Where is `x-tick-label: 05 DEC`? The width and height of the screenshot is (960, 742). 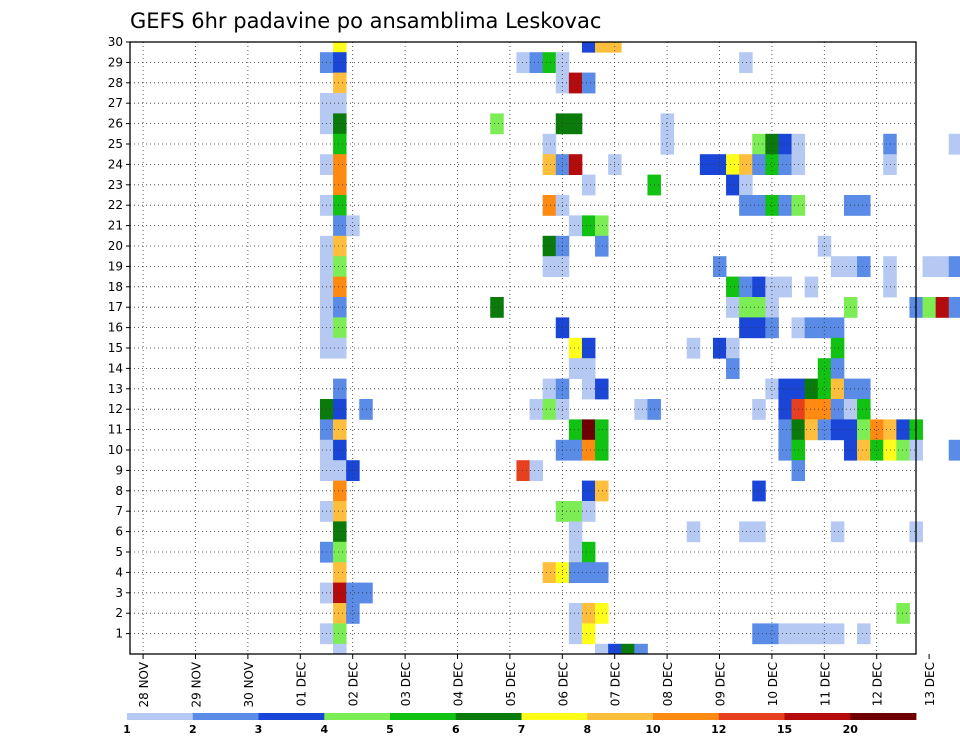 x-tick-label: 05 DEC is located at coordinates (511, 684).